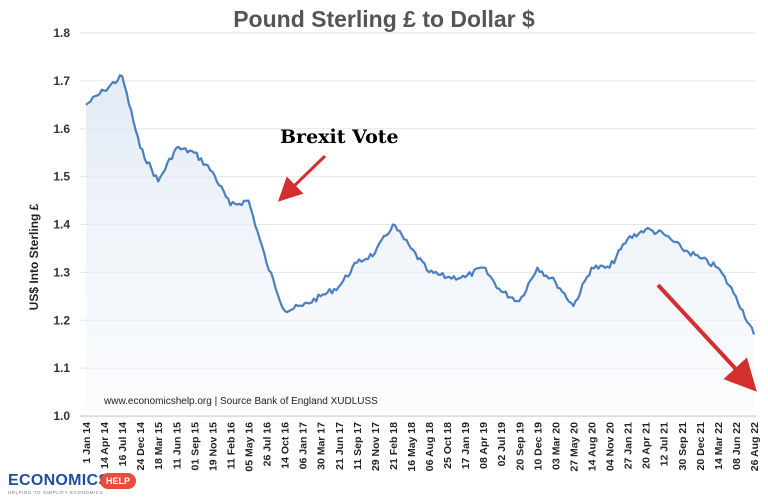  Describe the element at coordinates (286, 445) in the screenshot. I see `x-tick-label: 14 Oct 16` at that location.